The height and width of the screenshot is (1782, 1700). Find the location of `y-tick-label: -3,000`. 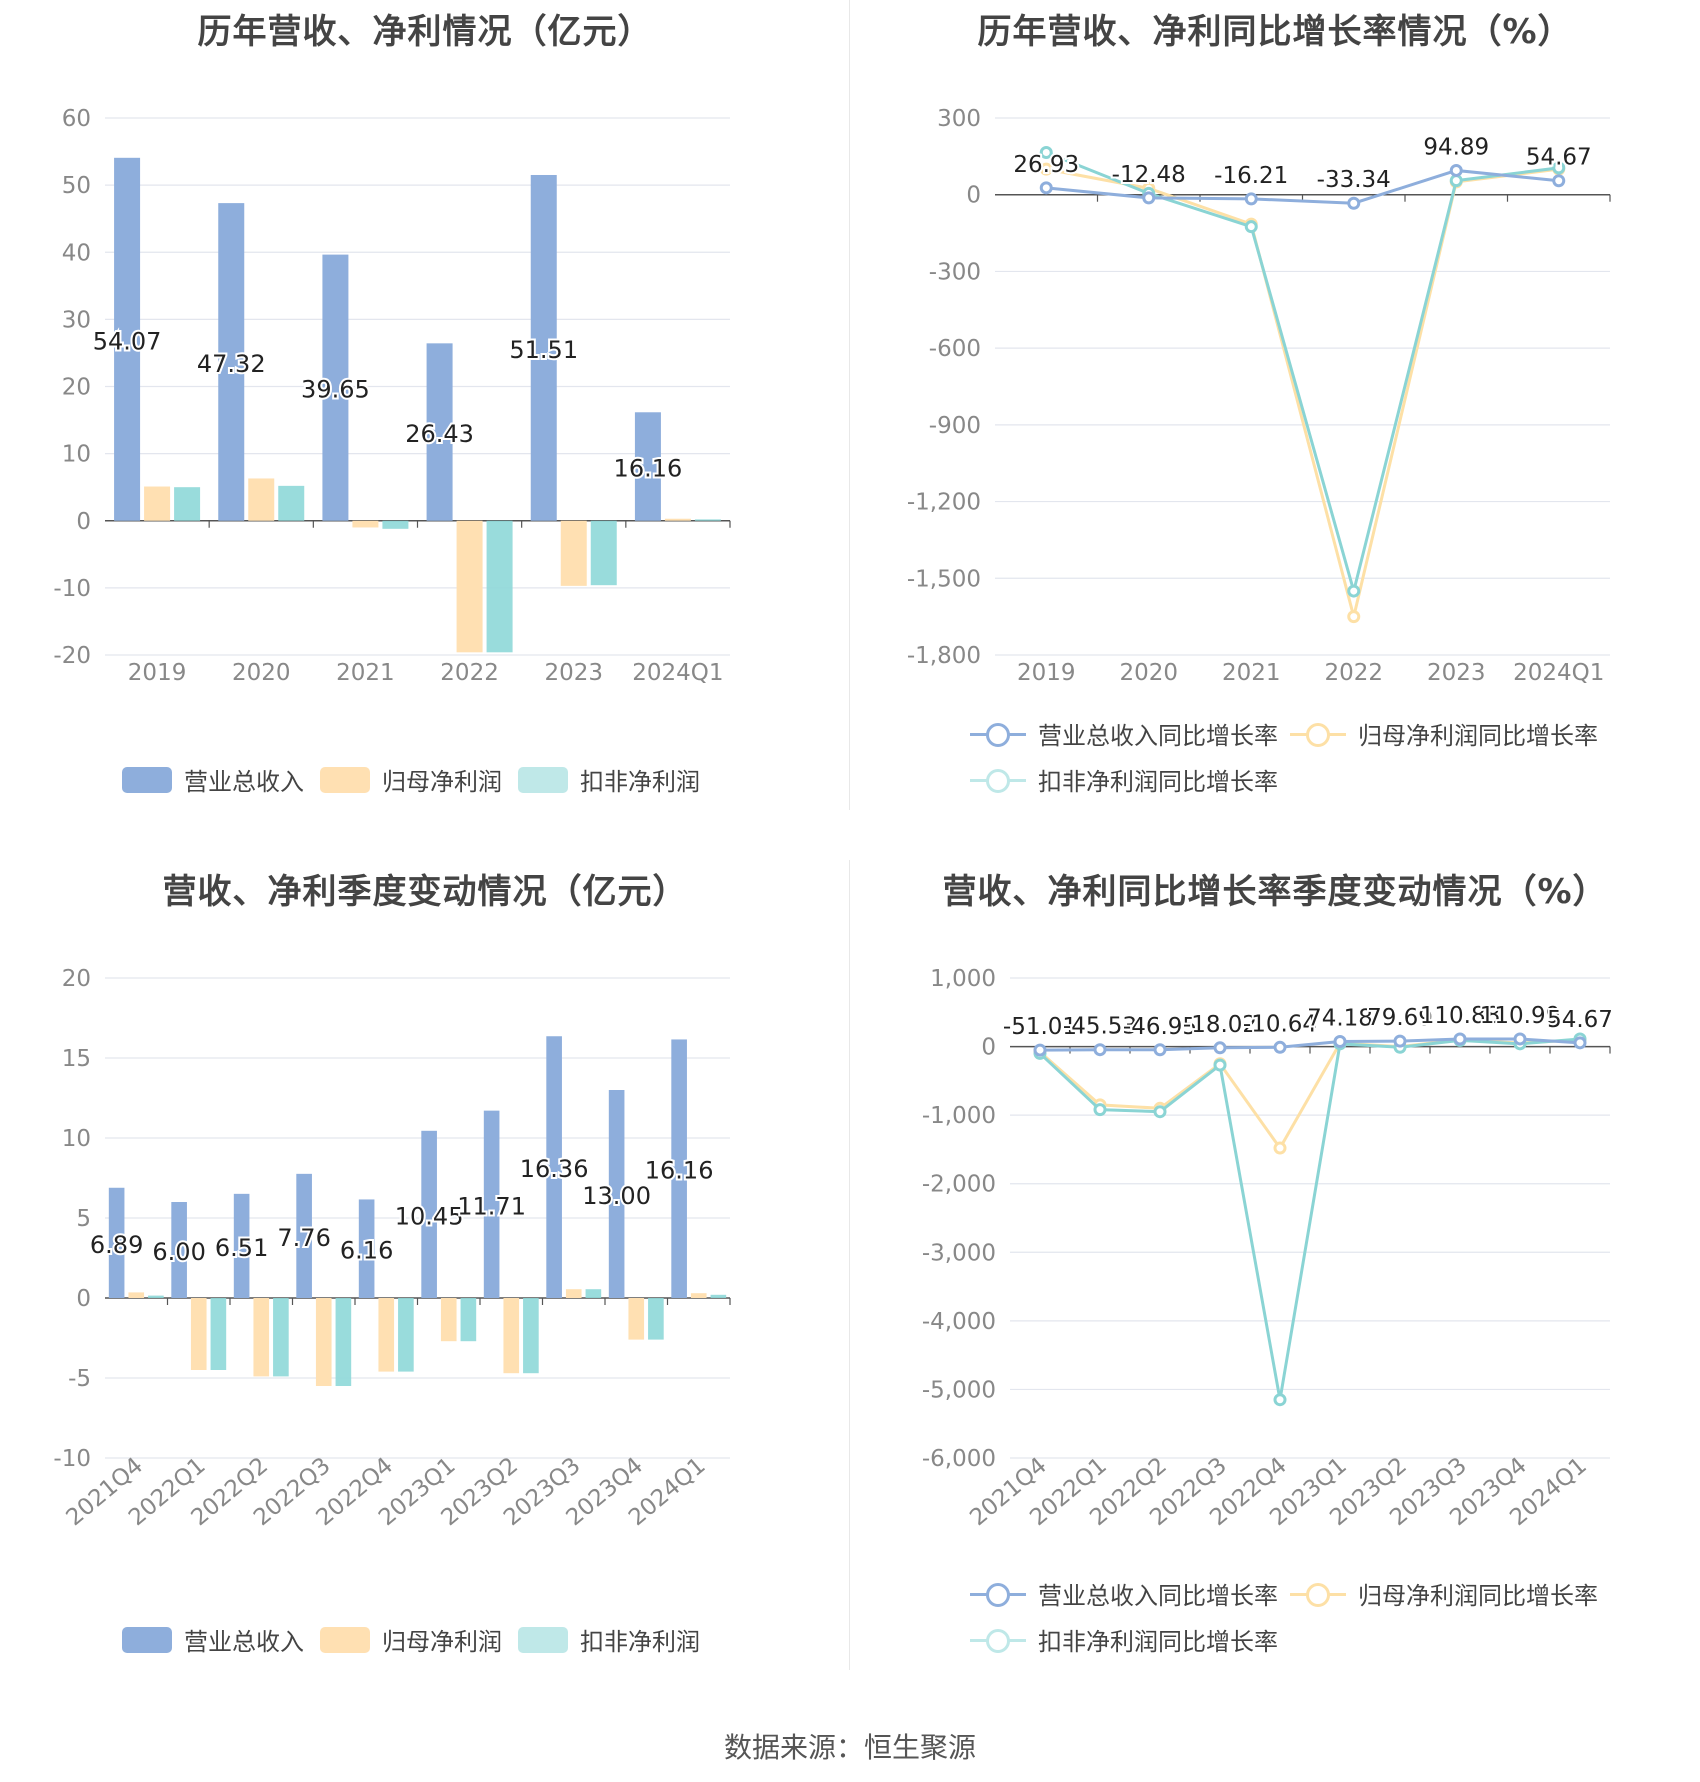

y-tick-label: -3,000 is located at coordinates (959, 1253).